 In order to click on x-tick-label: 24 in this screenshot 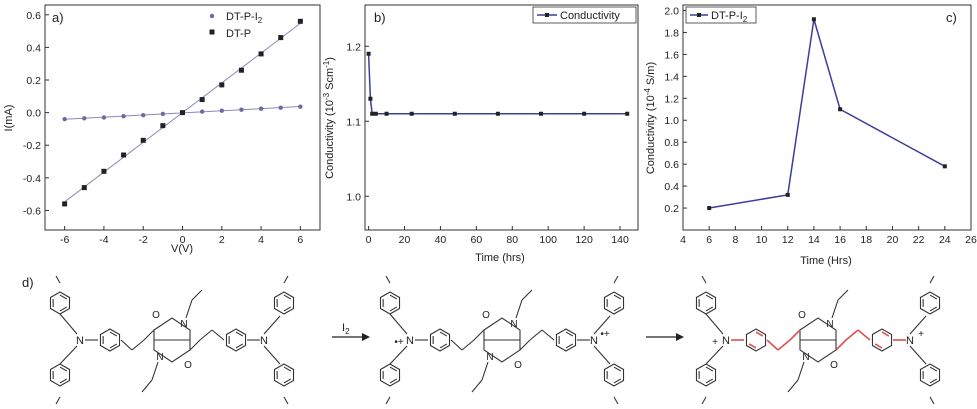, I will do `click(945, 240)`.